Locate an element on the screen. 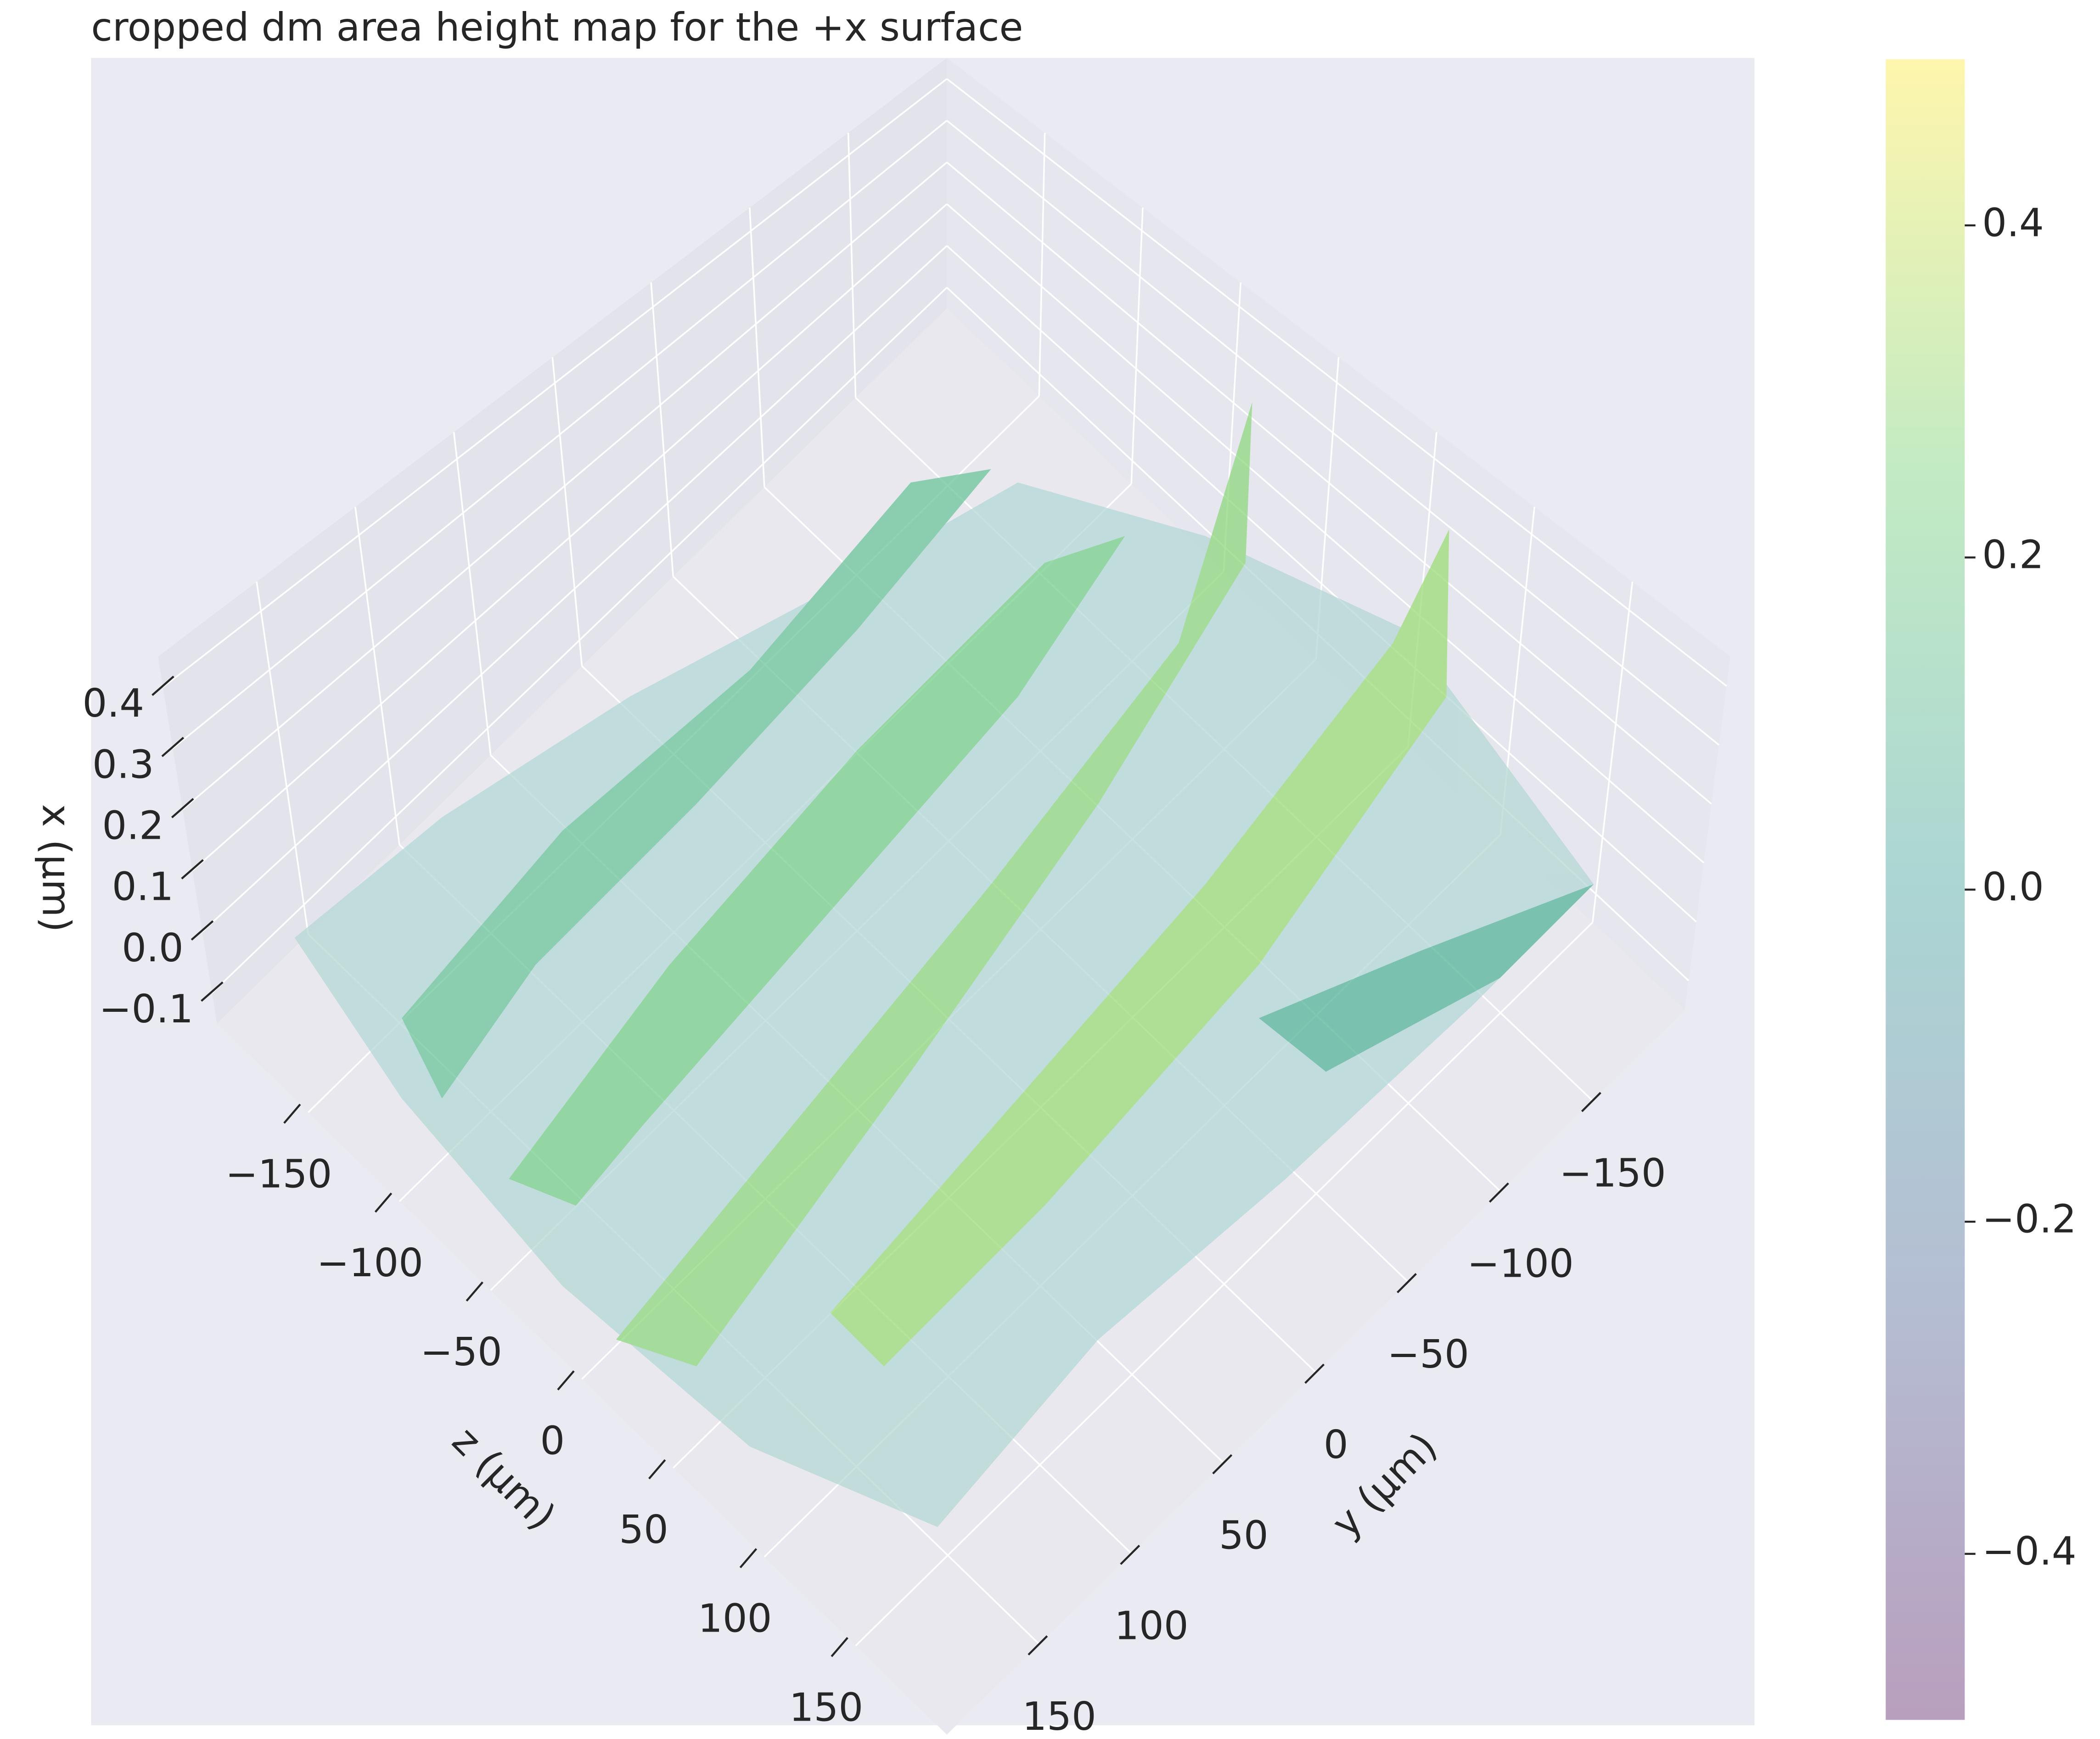 This screenshot has width=2100, height=1739. colorbar is located at coordinates (1925, 889).